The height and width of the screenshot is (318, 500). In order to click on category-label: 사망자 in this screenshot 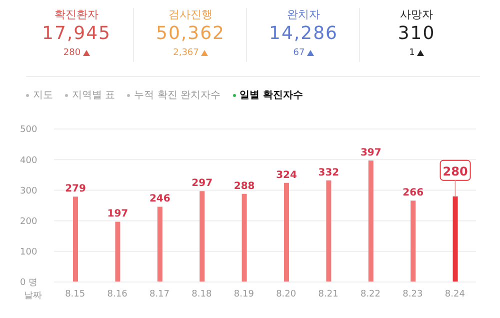, I will do `click(416, 15)`.